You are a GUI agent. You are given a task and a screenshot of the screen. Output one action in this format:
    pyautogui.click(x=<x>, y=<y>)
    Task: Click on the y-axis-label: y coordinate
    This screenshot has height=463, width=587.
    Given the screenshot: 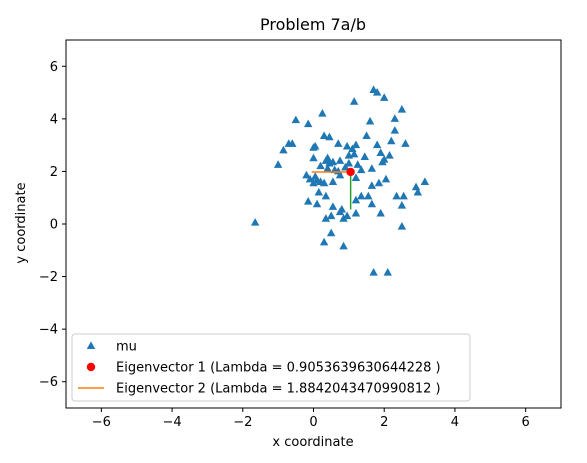 What is the action you would take?
    pyautogui.click(x=21, y=222)
    